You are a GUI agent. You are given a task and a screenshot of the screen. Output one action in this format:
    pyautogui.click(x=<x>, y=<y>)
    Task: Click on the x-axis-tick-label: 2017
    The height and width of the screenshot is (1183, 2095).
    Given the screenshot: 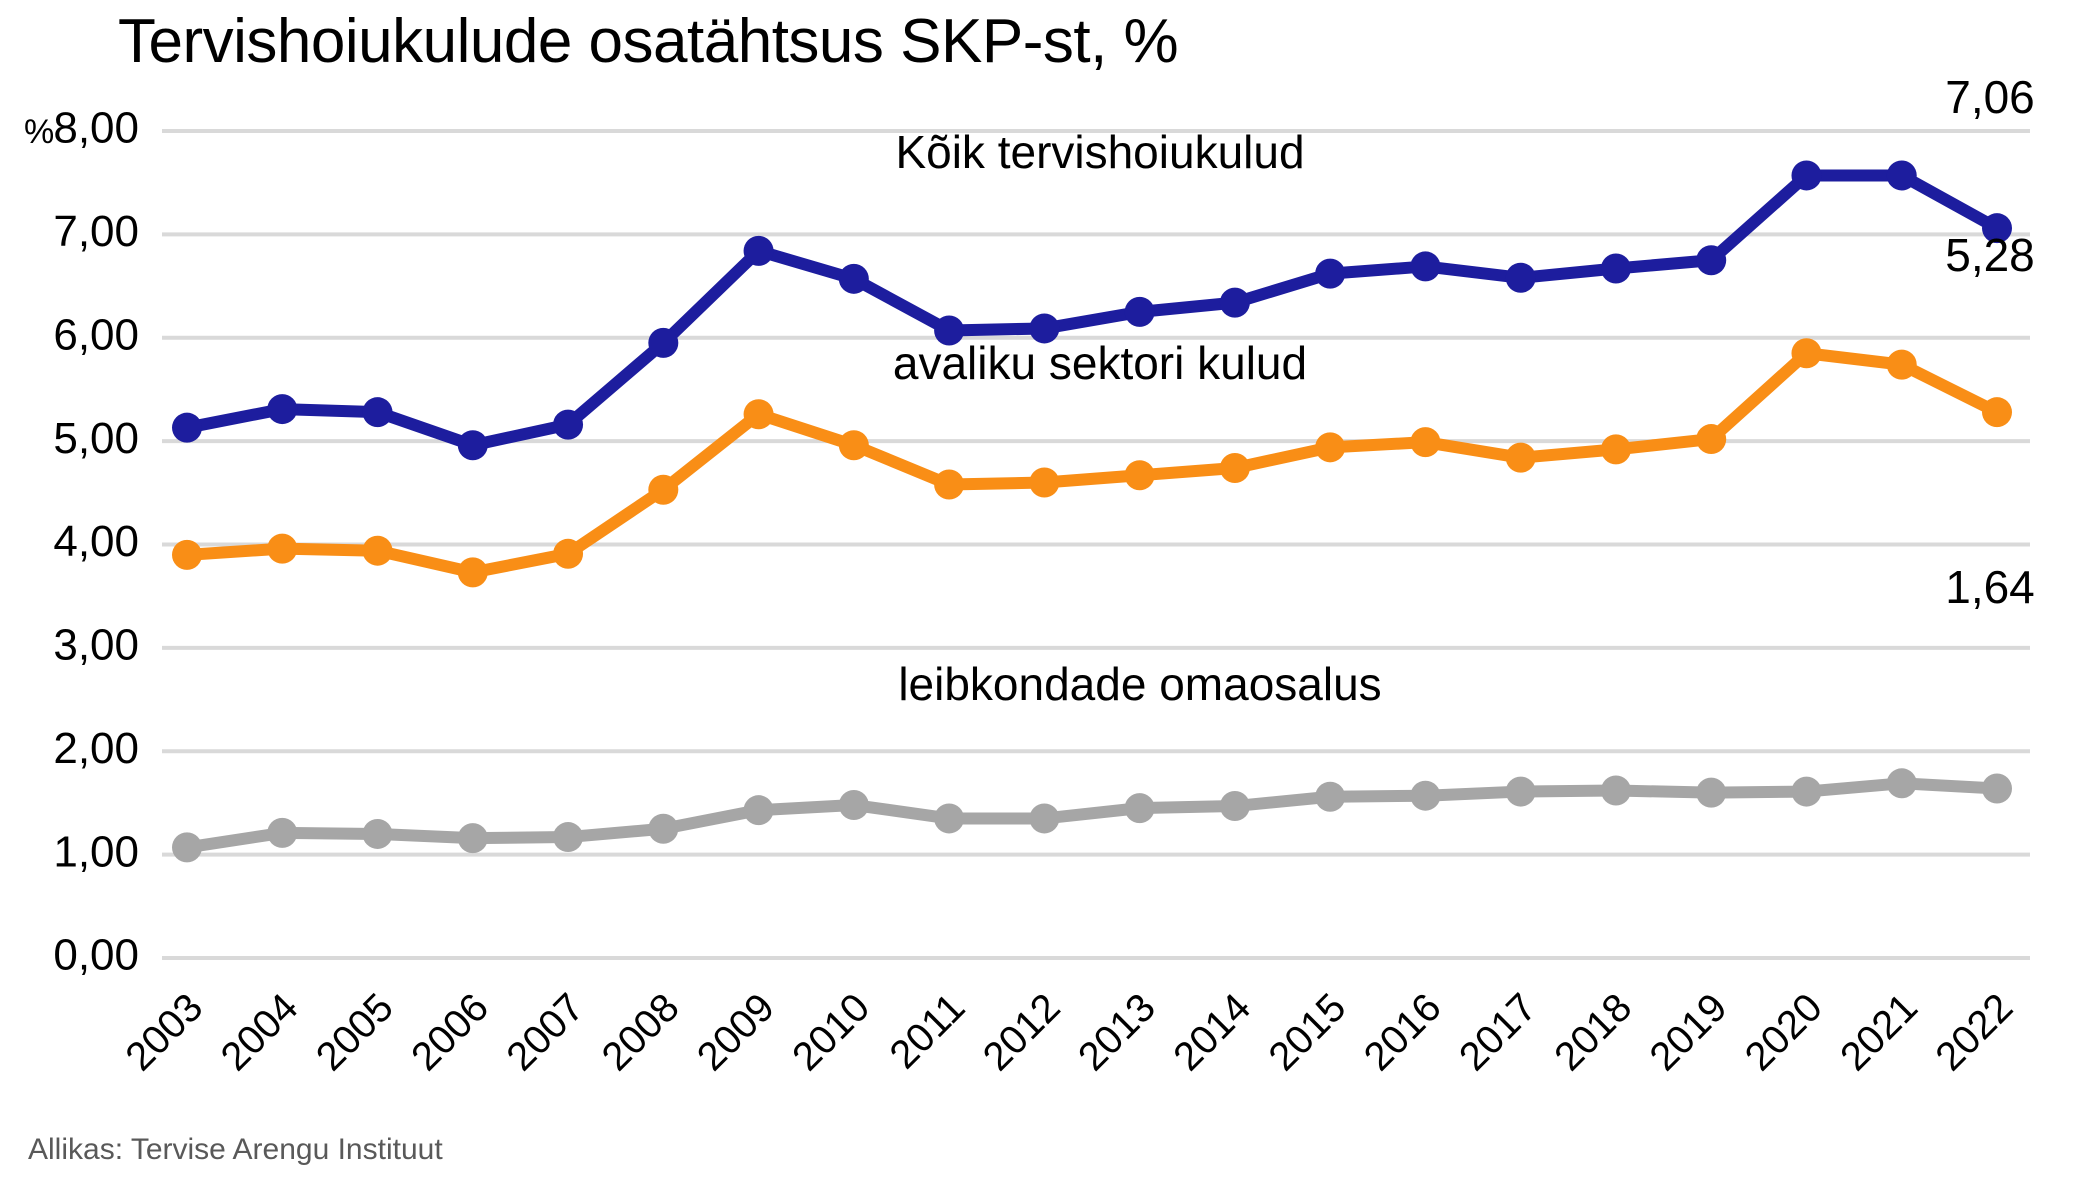 What is the action you would take?
    pyautogui.click(x=1498, y=1032)
    